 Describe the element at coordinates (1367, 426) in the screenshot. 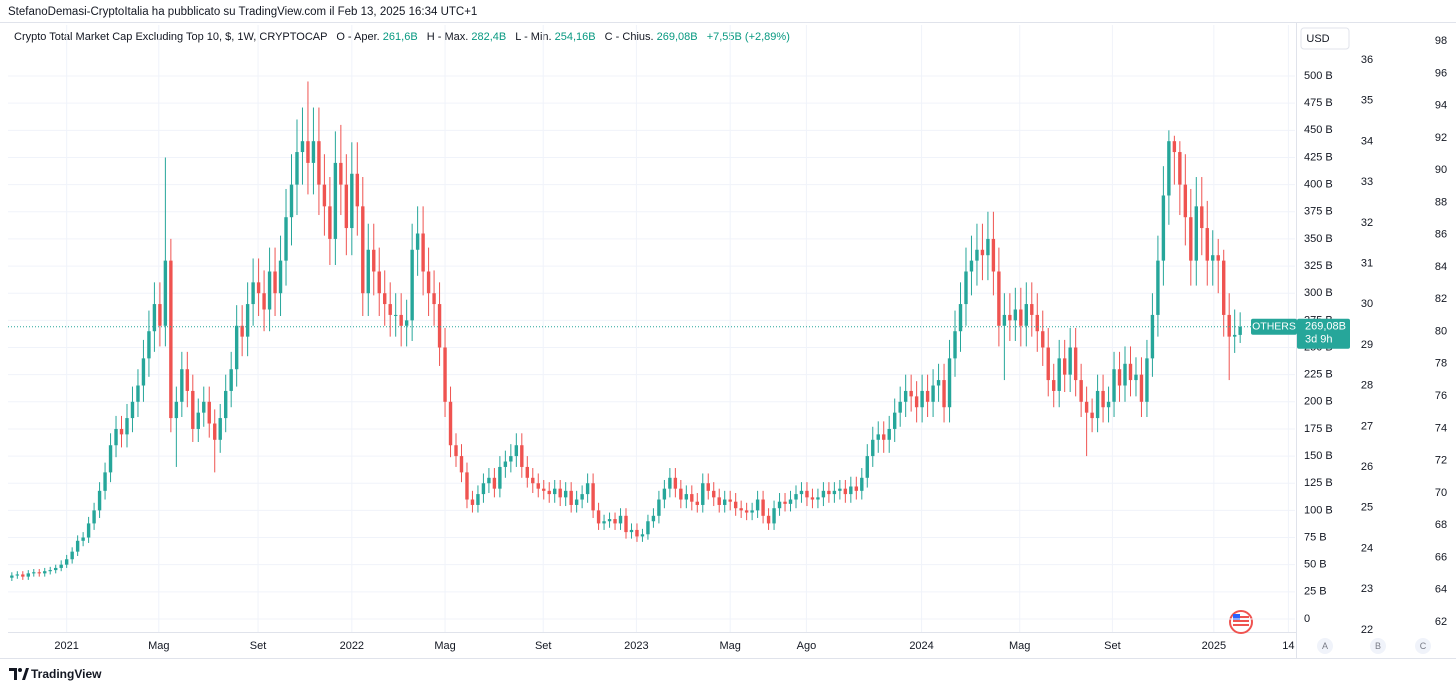

I see `y2-tick-label: 27` at that location.